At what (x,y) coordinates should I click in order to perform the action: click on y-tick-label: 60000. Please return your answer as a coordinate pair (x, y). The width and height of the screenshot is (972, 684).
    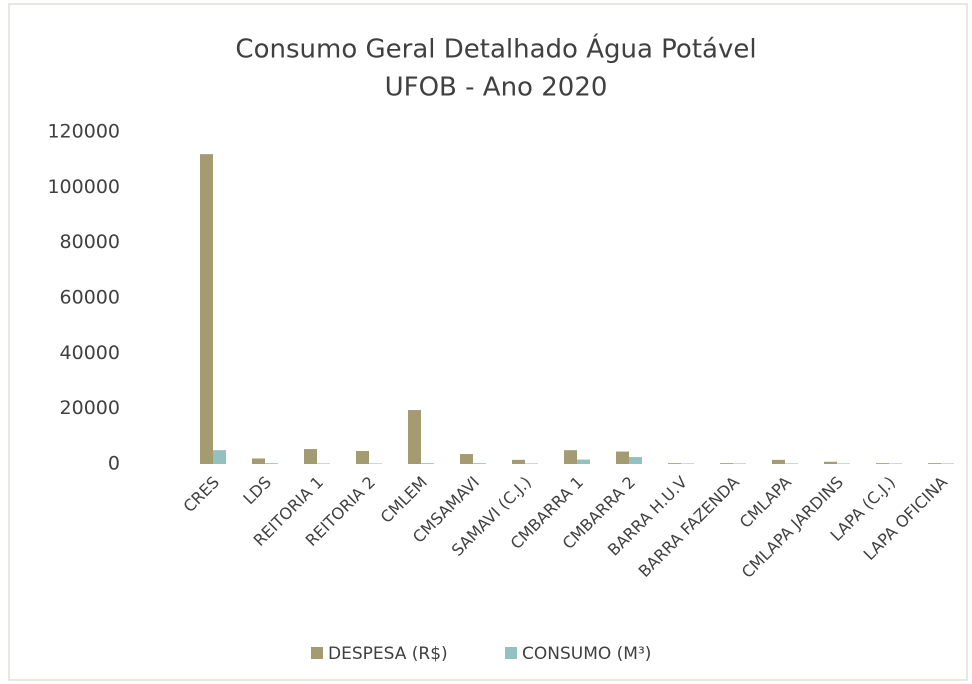
    Looking at the image, I should click on (90, 298).